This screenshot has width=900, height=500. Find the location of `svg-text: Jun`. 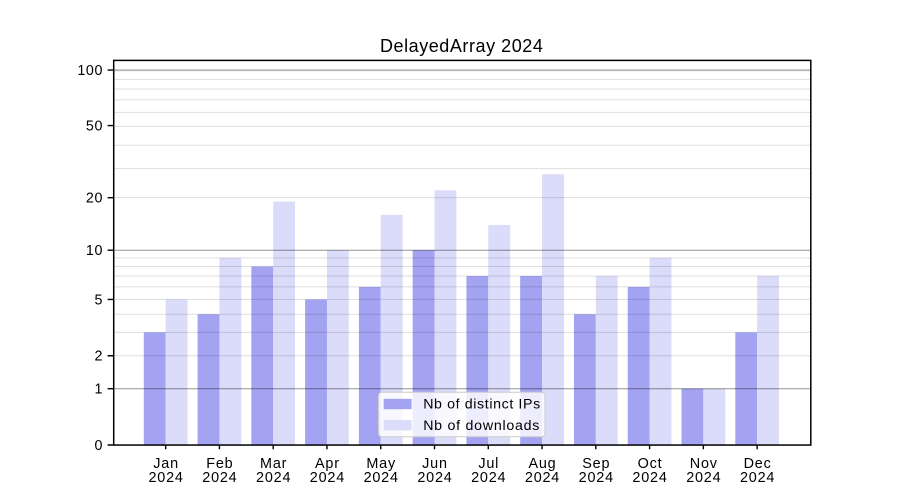

svg-text: Jun is located at coordinates (435, 464).